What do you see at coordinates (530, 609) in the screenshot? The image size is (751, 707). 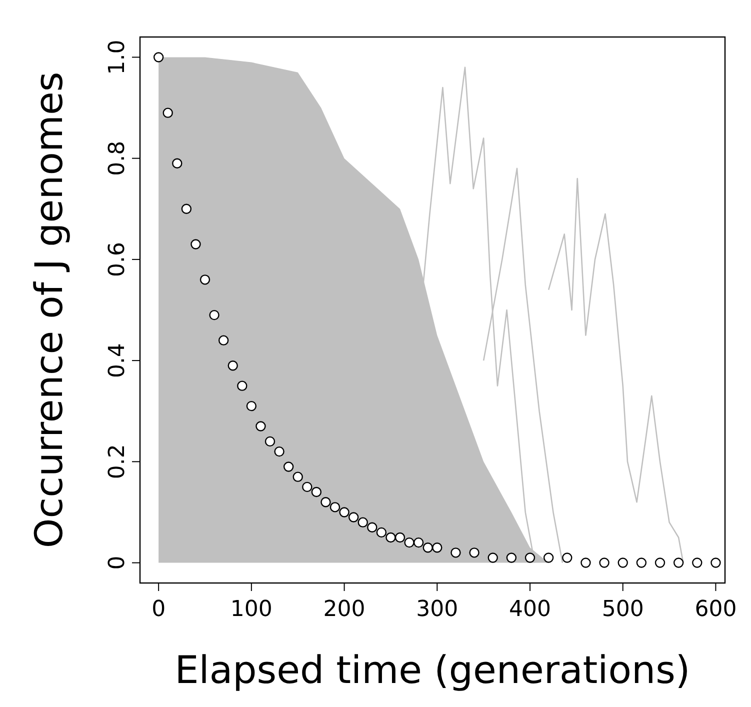 I see `x-tick-label: 400` at bounding box center [530, 609].